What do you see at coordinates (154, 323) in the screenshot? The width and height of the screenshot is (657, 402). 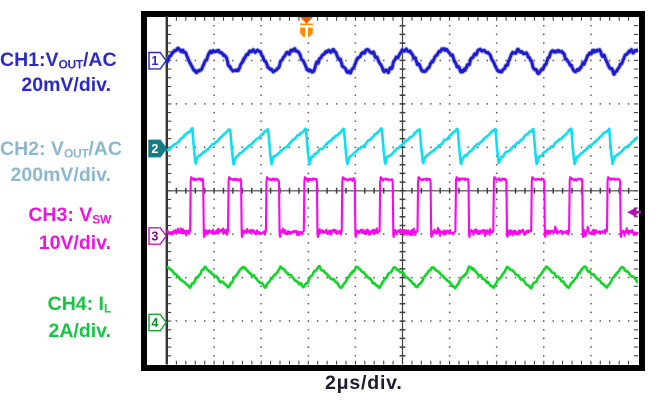 I see `svg-text: 4` at bounding box center [154, 323].